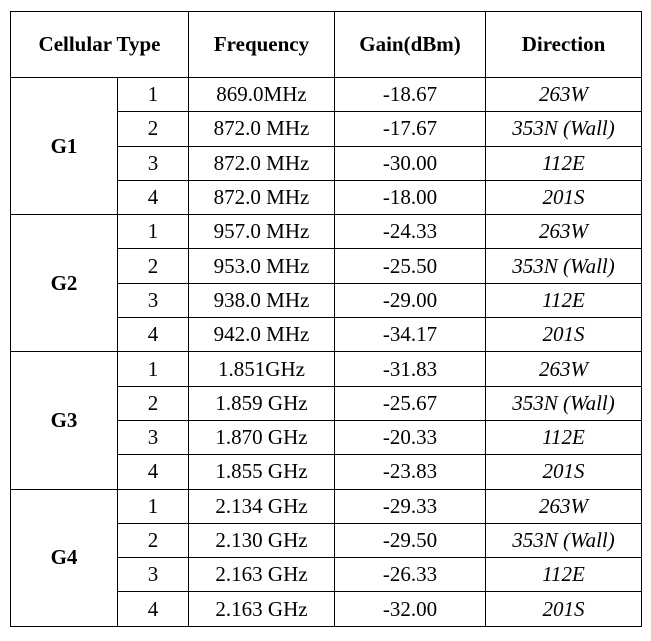  I want to click on table-row: 2 953.0 MHz -25.50 353N (Wall), so click(326, 266).